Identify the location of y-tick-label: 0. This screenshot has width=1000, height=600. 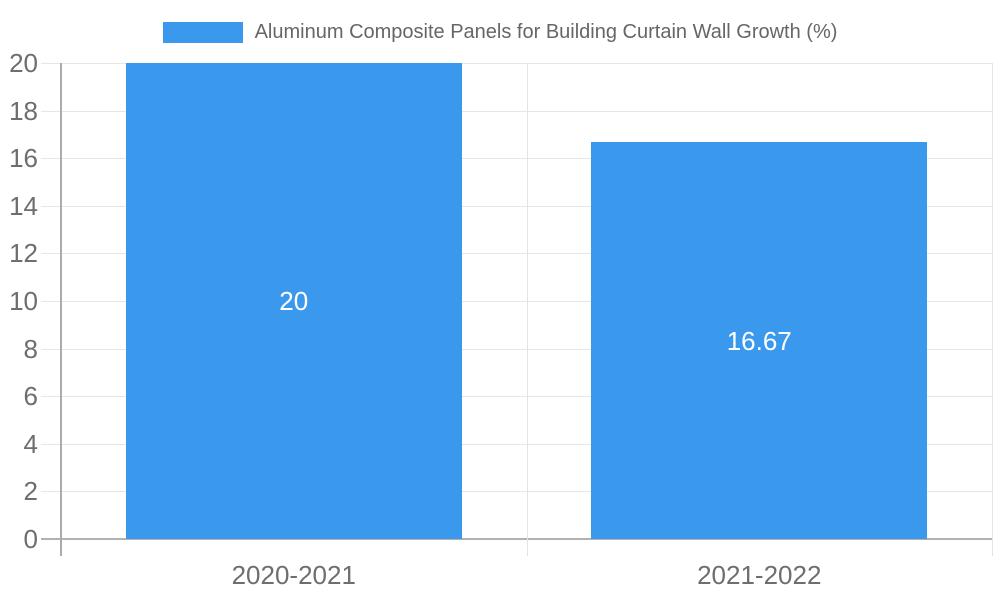
(30, 539).